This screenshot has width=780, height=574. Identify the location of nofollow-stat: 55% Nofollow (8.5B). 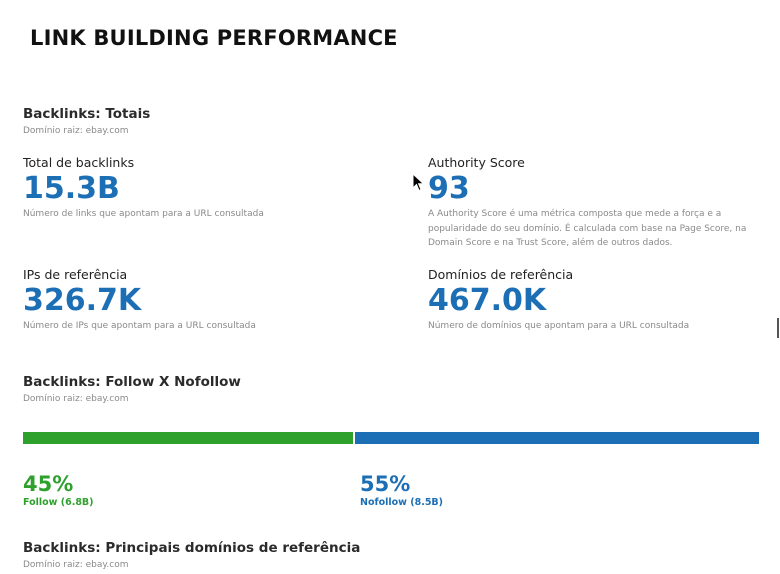
(401, 491).